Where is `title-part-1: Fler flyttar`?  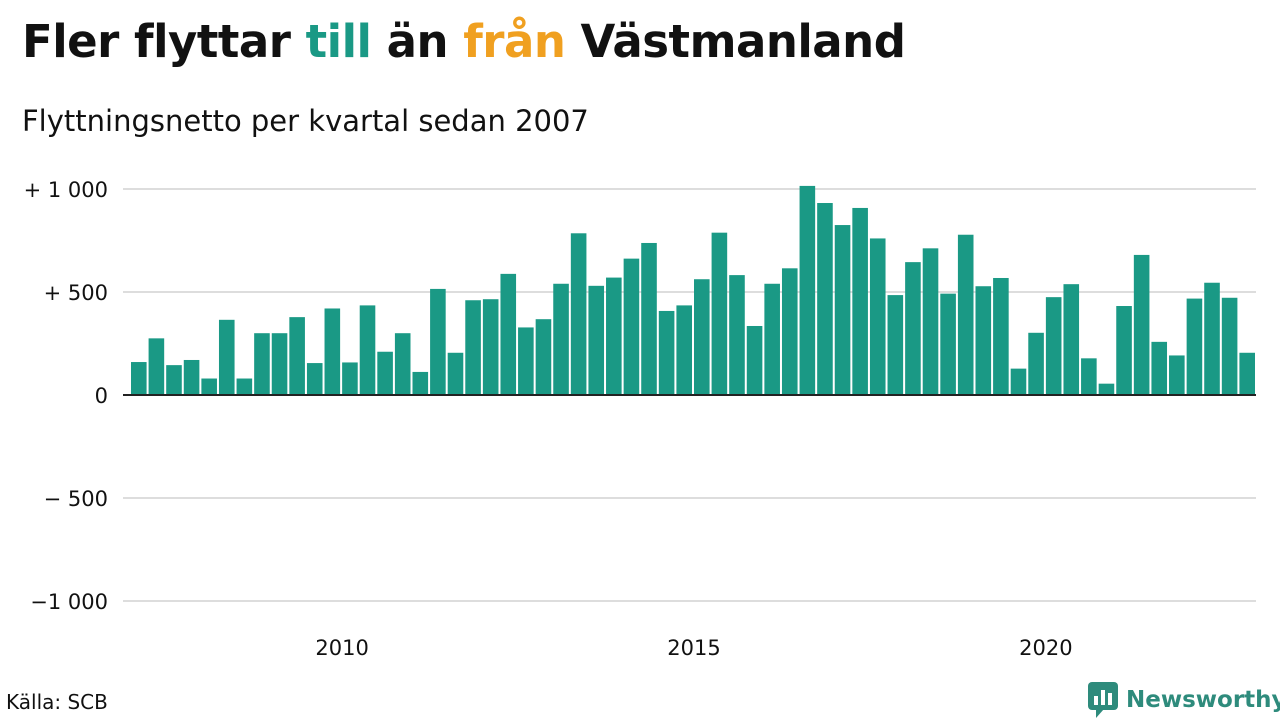 title-part-1: Fler flyttar is located at coordinates (164, 41).